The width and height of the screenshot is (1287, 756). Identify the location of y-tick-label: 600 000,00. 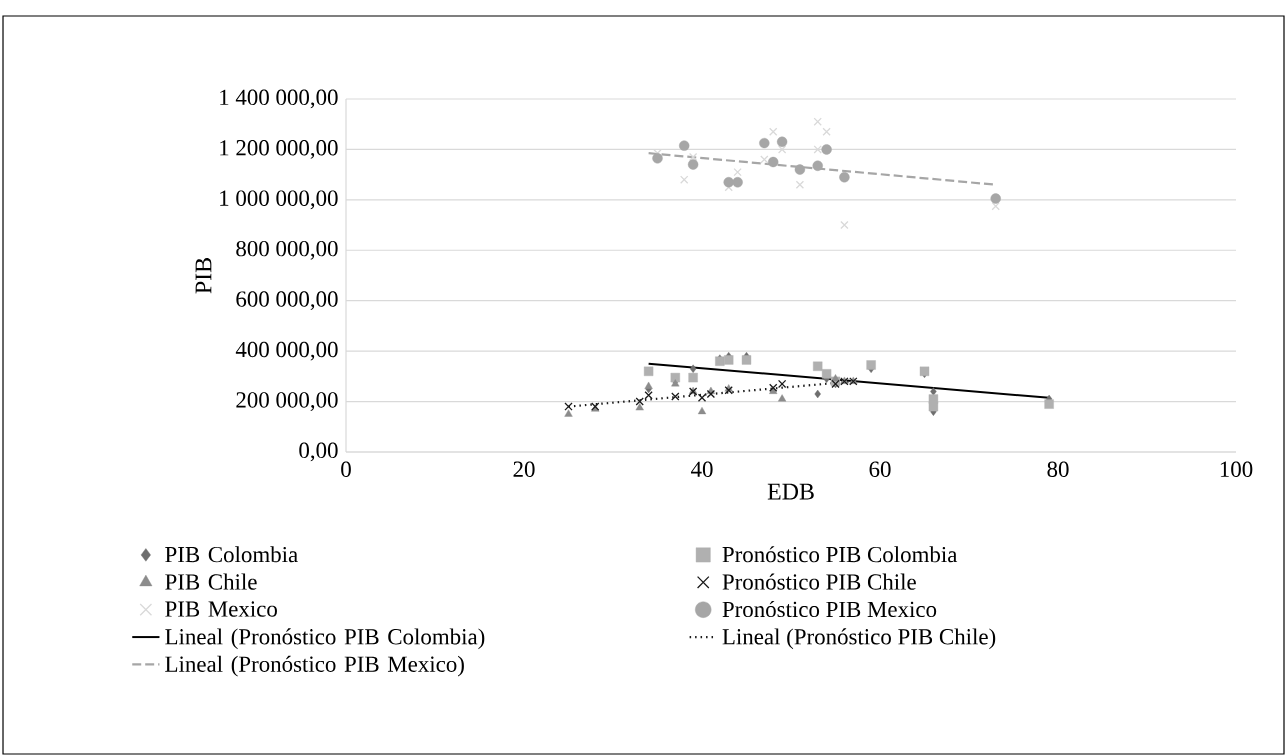
(287, 301).